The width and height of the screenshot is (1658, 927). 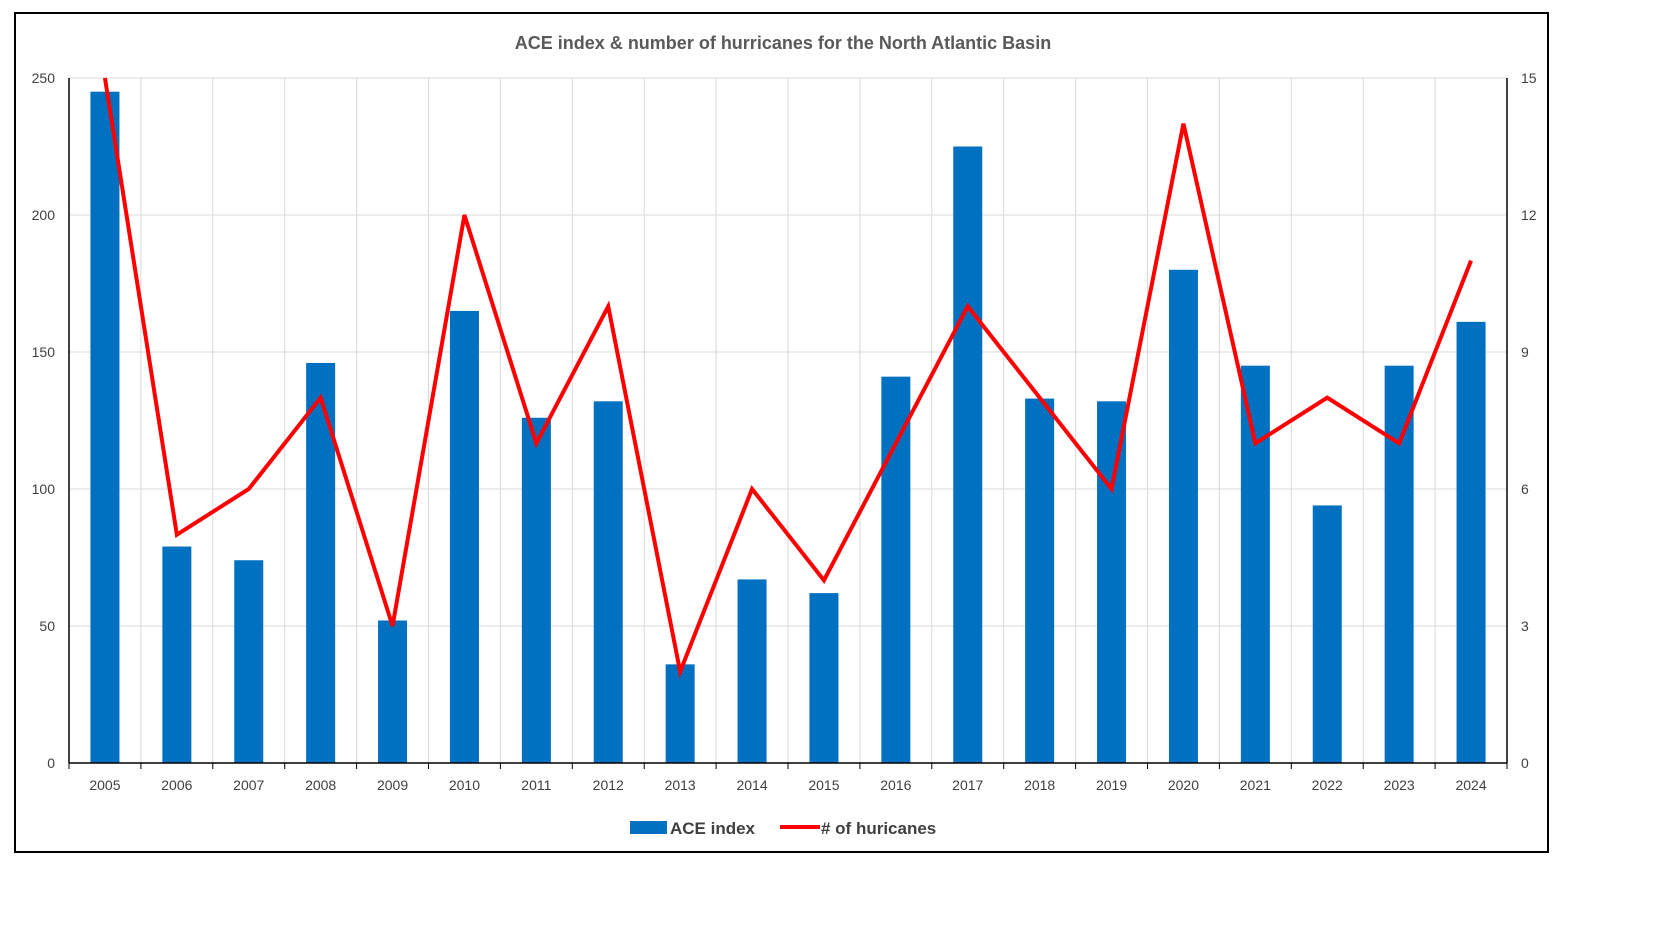 I want to click on bar-ace-2009, so click(x=393, y=691).